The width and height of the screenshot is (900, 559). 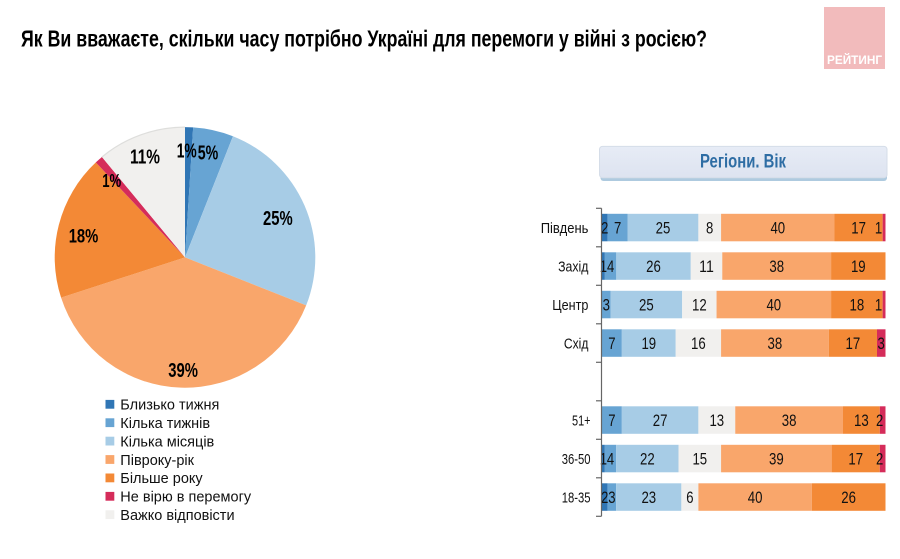 I want to click on svg-text: Захід, so click(x=573, y=266).